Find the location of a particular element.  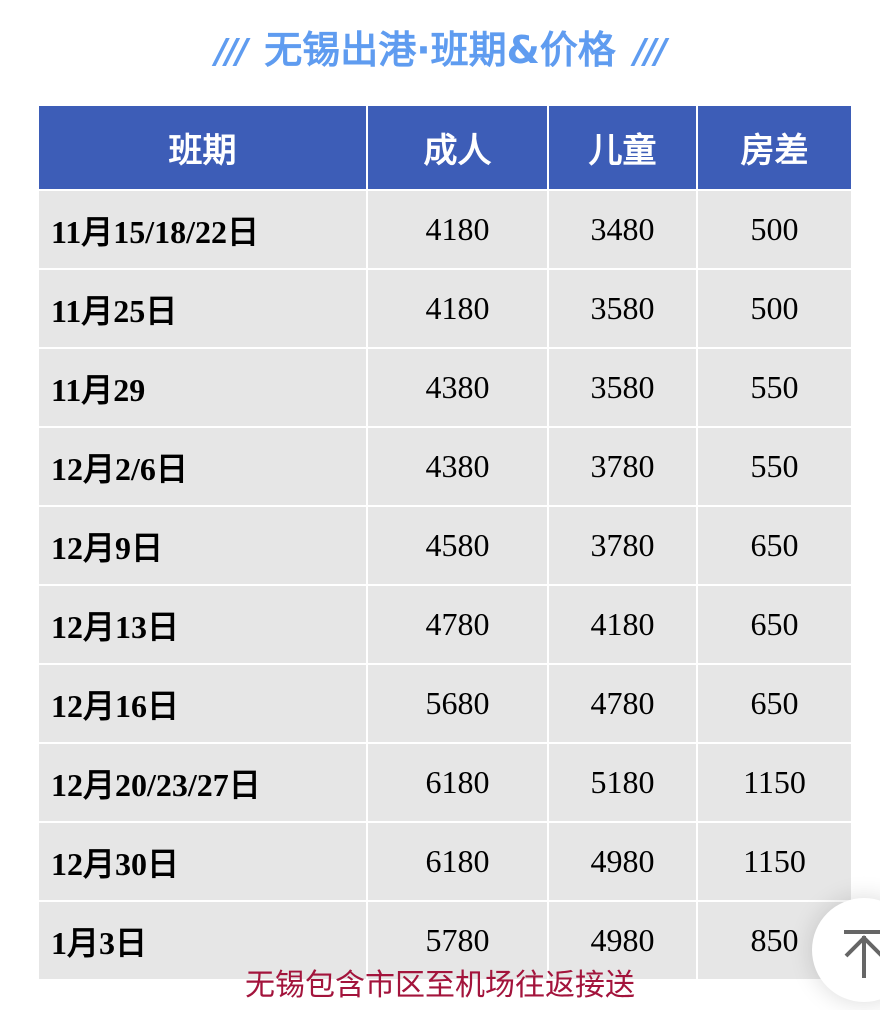

cell-schedule: 11月15/18/22日 is located at coordinates (202, 229).